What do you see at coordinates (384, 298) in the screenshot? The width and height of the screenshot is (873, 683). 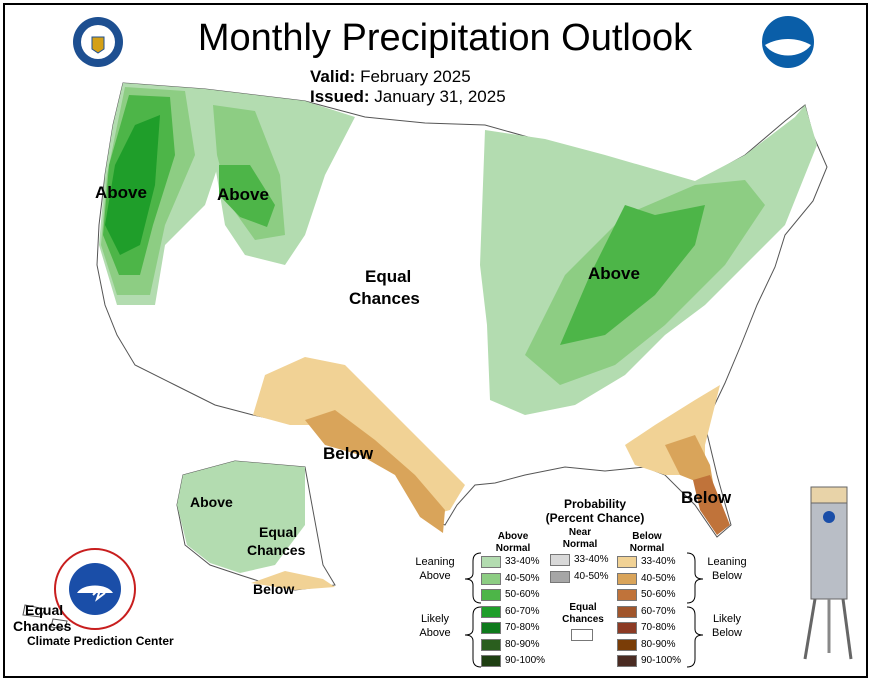 I see `label-equal-2: Chances` at bounding box center [384, 298].